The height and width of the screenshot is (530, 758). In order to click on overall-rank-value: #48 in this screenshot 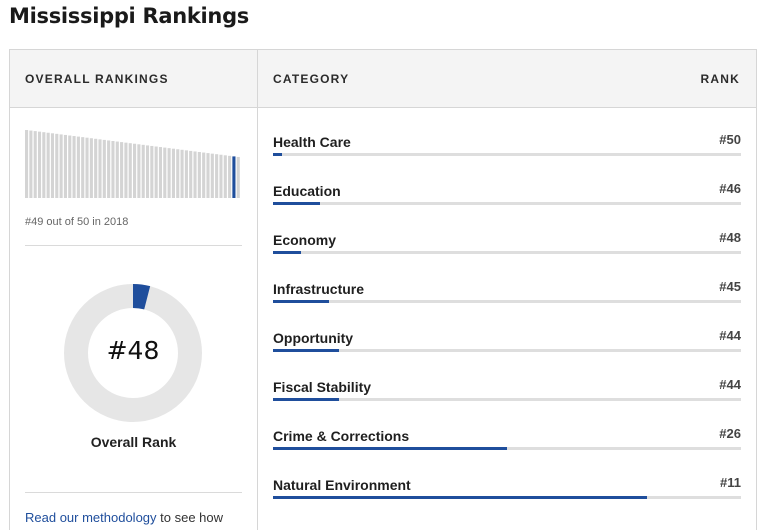, I will do `click(133, 350)`.